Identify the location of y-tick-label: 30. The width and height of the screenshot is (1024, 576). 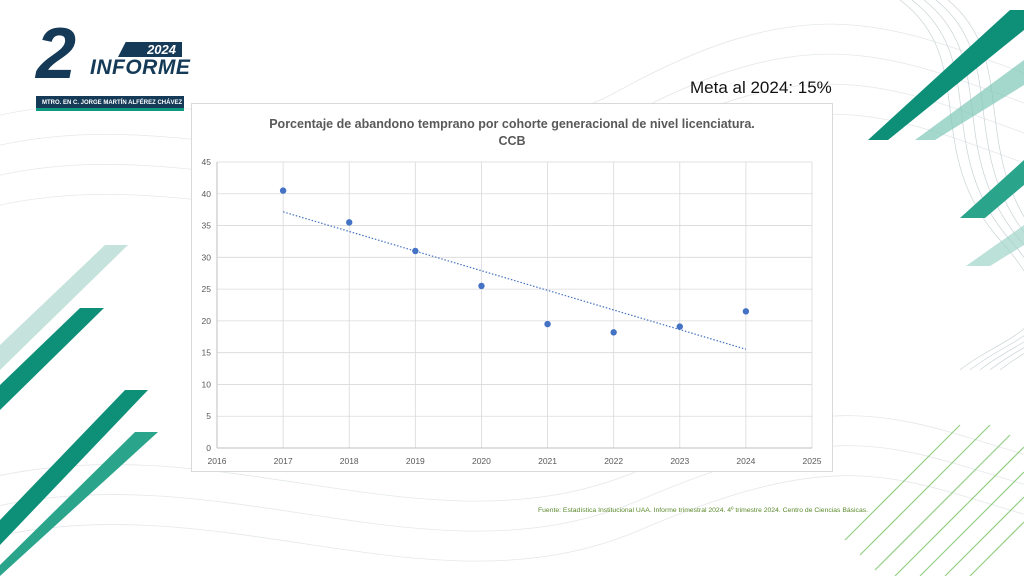
(207, 257).